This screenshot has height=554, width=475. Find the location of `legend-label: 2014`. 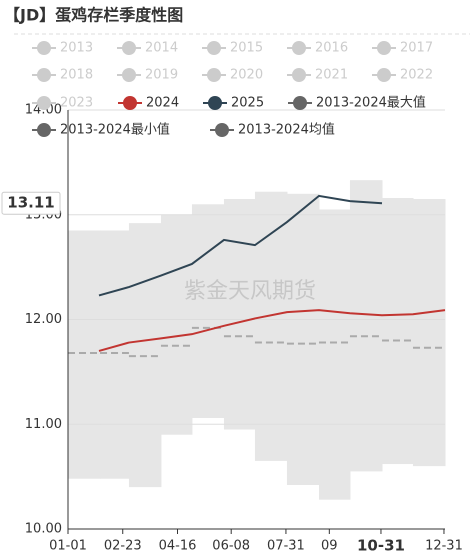

legend-label: 2014 is located at coordinates (161, 48).